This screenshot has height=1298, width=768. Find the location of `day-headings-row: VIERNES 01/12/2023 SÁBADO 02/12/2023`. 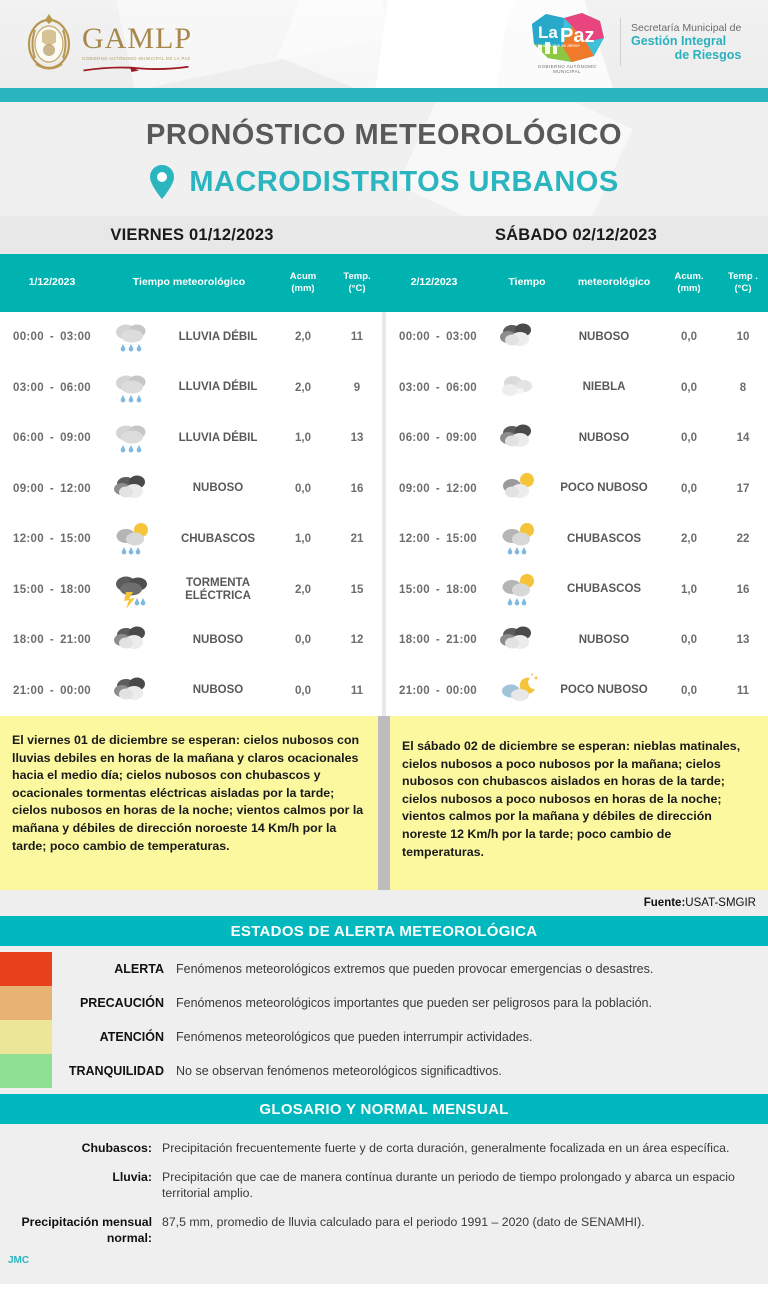

day-headings-row: VIERNES 01/12/2023 SÁBADO 02/12/2023 is located at coordinates (384, 235).